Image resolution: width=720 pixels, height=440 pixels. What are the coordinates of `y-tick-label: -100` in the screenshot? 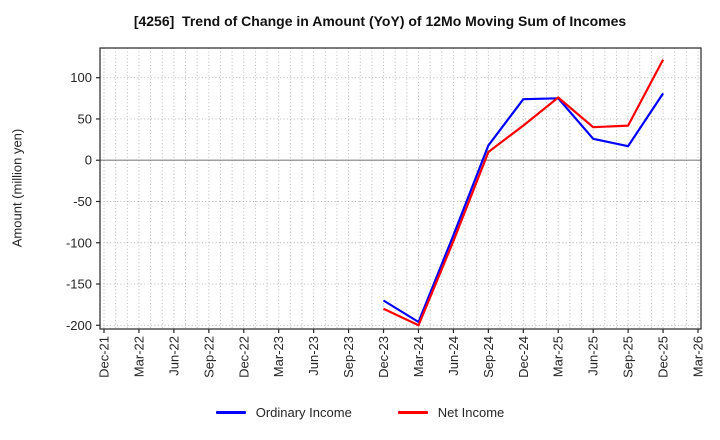 It's located at (79, 242).